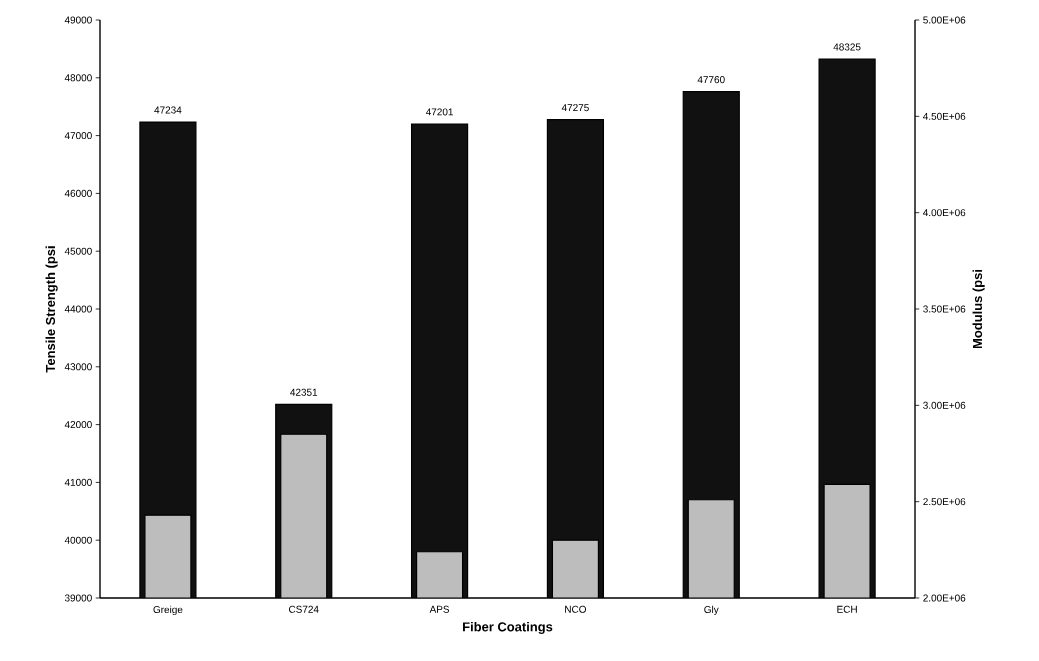 Image resolution: width=1039 pixels, height=661 pixels. Describe the element at coordinates (51, 309) in the screenshot. I see `y-axis-title: Tensile Strength (psi` at that location.